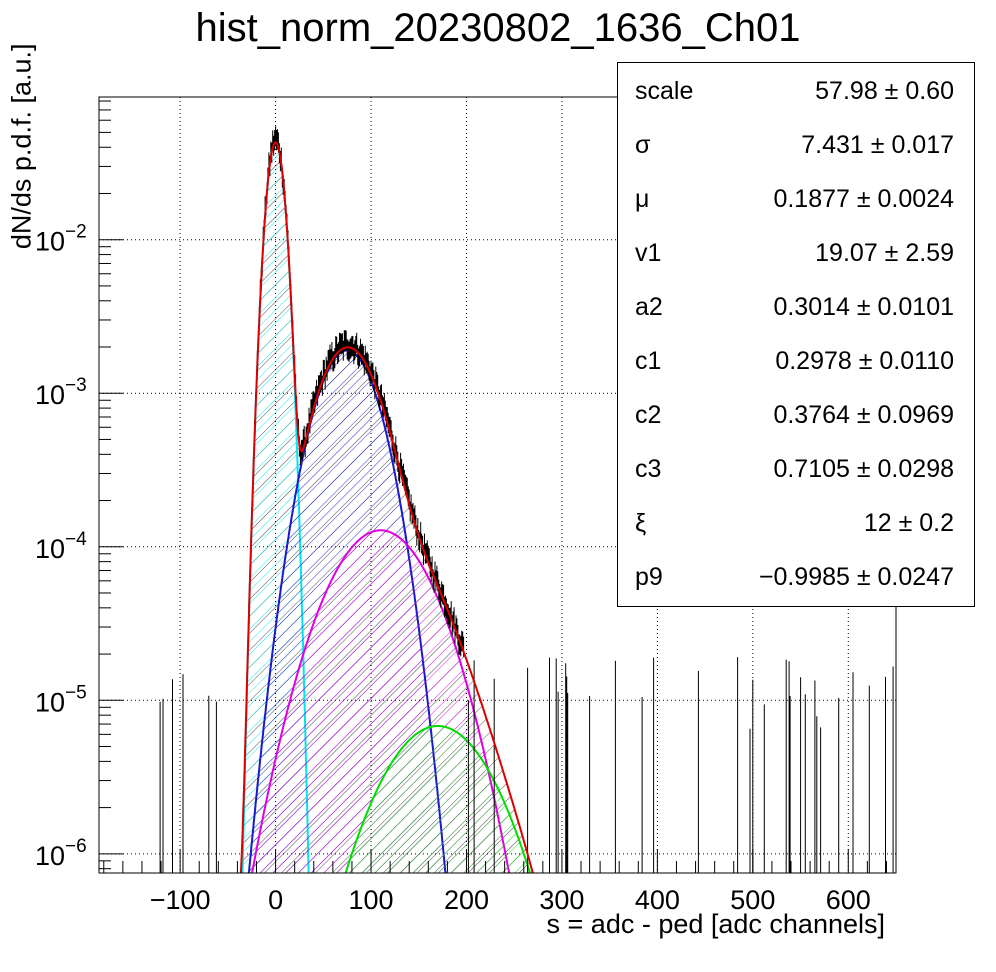 Image resolution: width=996 pixels, height=972 pixels. I want to click on fit-param-name: σ, so click(643, 145).